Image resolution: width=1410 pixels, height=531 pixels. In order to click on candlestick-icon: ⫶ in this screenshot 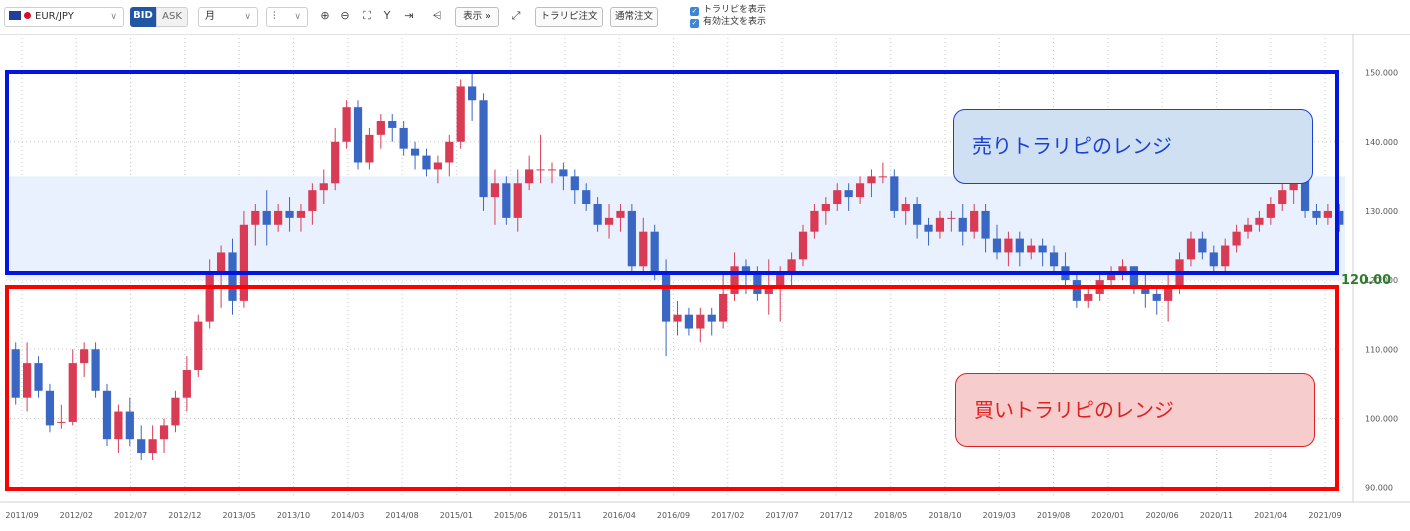, I will do `click(274, 16)`.